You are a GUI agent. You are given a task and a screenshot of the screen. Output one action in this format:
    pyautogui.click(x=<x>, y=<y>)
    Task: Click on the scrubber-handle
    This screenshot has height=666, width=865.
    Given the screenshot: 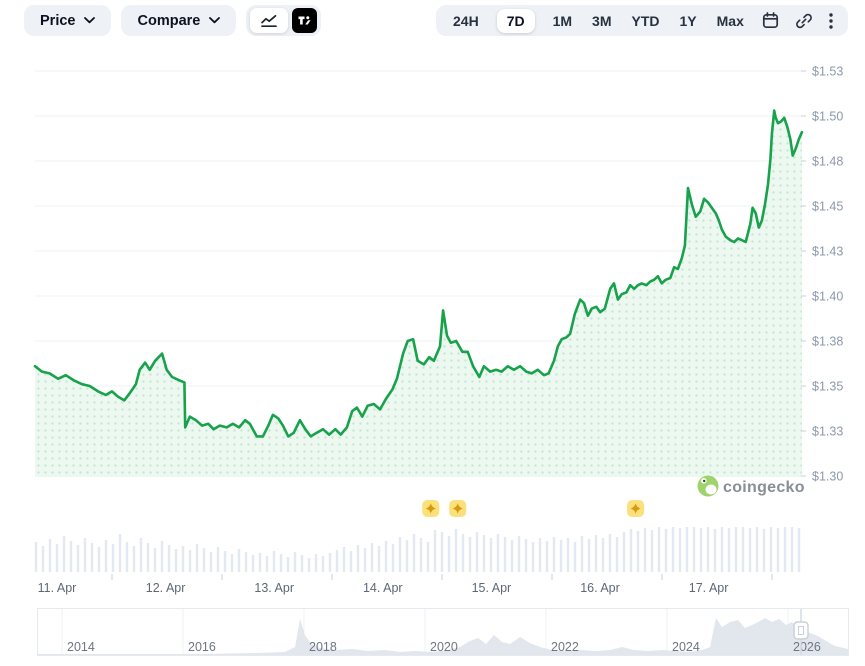 What is the action you would take?
    pyautogui.click(x=801, y=630)
    